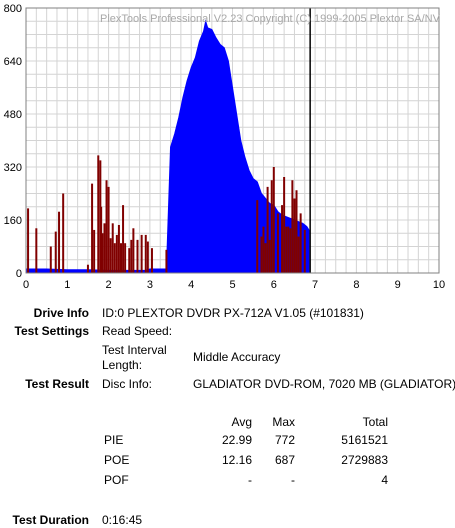 The image size is (455, 528). I want to click on row-total: 2729883, so click(364, 460).